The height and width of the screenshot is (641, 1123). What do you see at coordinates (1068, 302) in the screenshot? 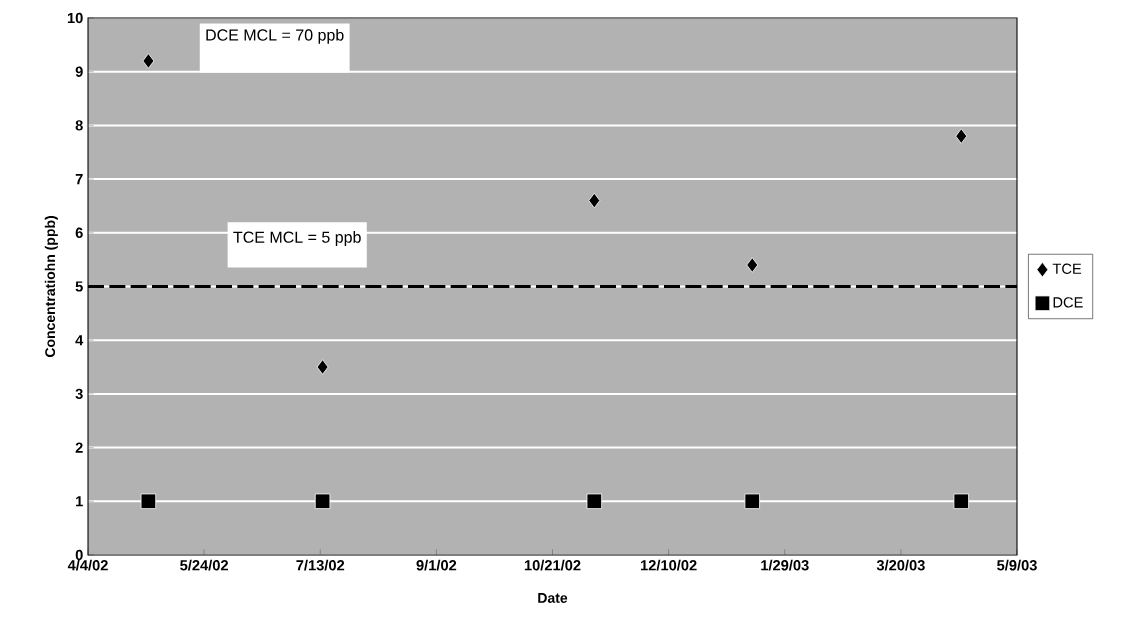
I see `legend-label: DCE` at bounding box center [1068, 302].